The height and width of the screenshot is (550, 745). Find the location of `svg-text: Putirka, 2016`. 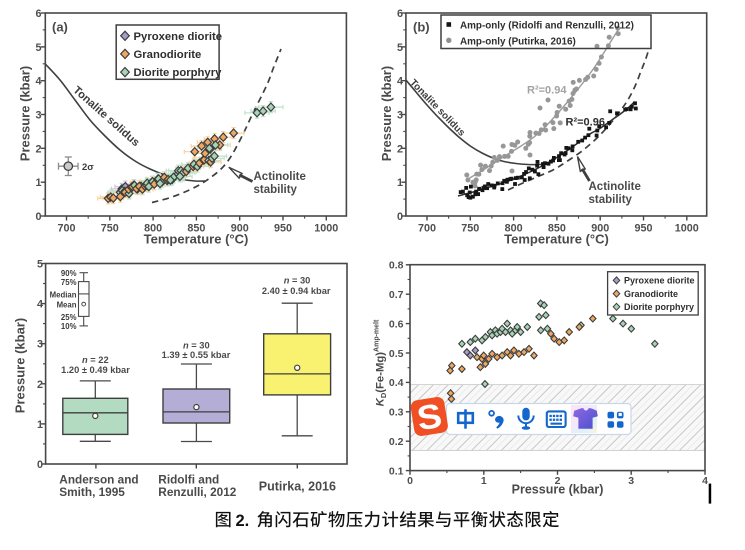

svg-text: Putirka, 2016 is located at coordinates (297, 486).